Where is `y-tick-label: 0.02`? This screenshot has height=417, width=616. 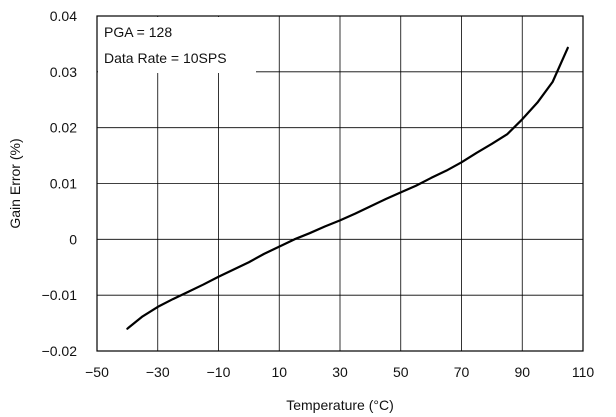 y-tick-label: 0.02 is located at coordinates (63, 128).